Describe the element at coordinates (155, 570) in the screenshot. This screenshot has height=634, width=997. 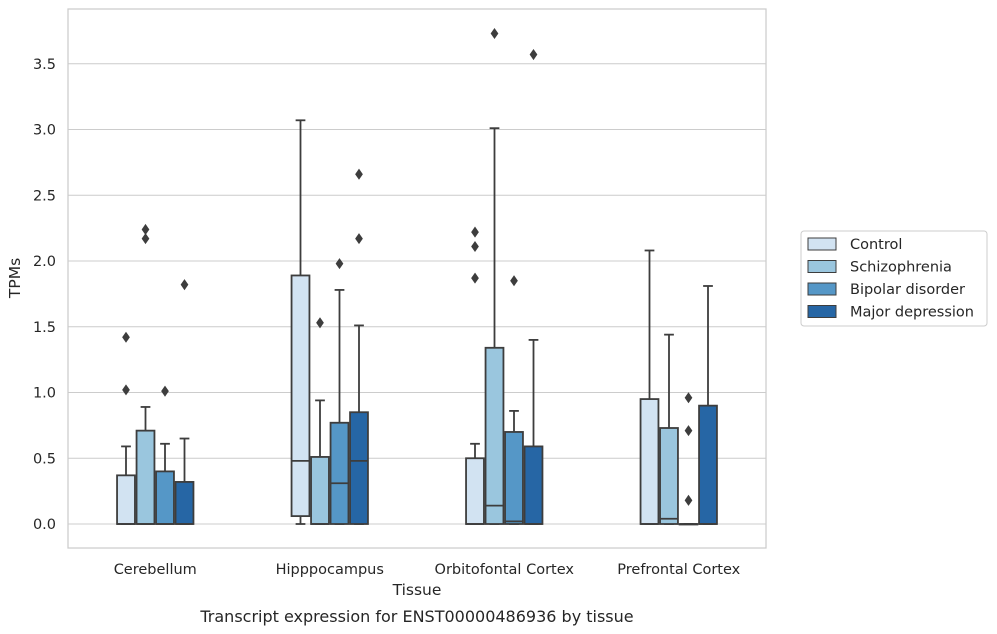
I see `x-tick-label: Cerebellum` at that location.